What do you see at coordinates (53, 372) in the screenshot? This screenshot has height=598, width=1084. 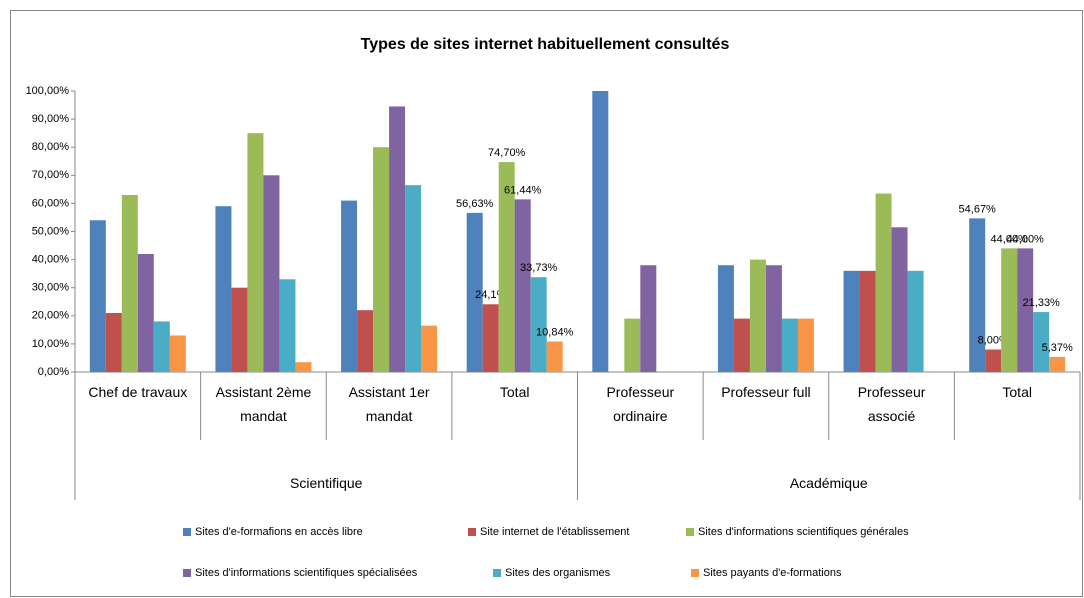 I see `y-tick-label: 0,00%` at bounding box center [53, 372].